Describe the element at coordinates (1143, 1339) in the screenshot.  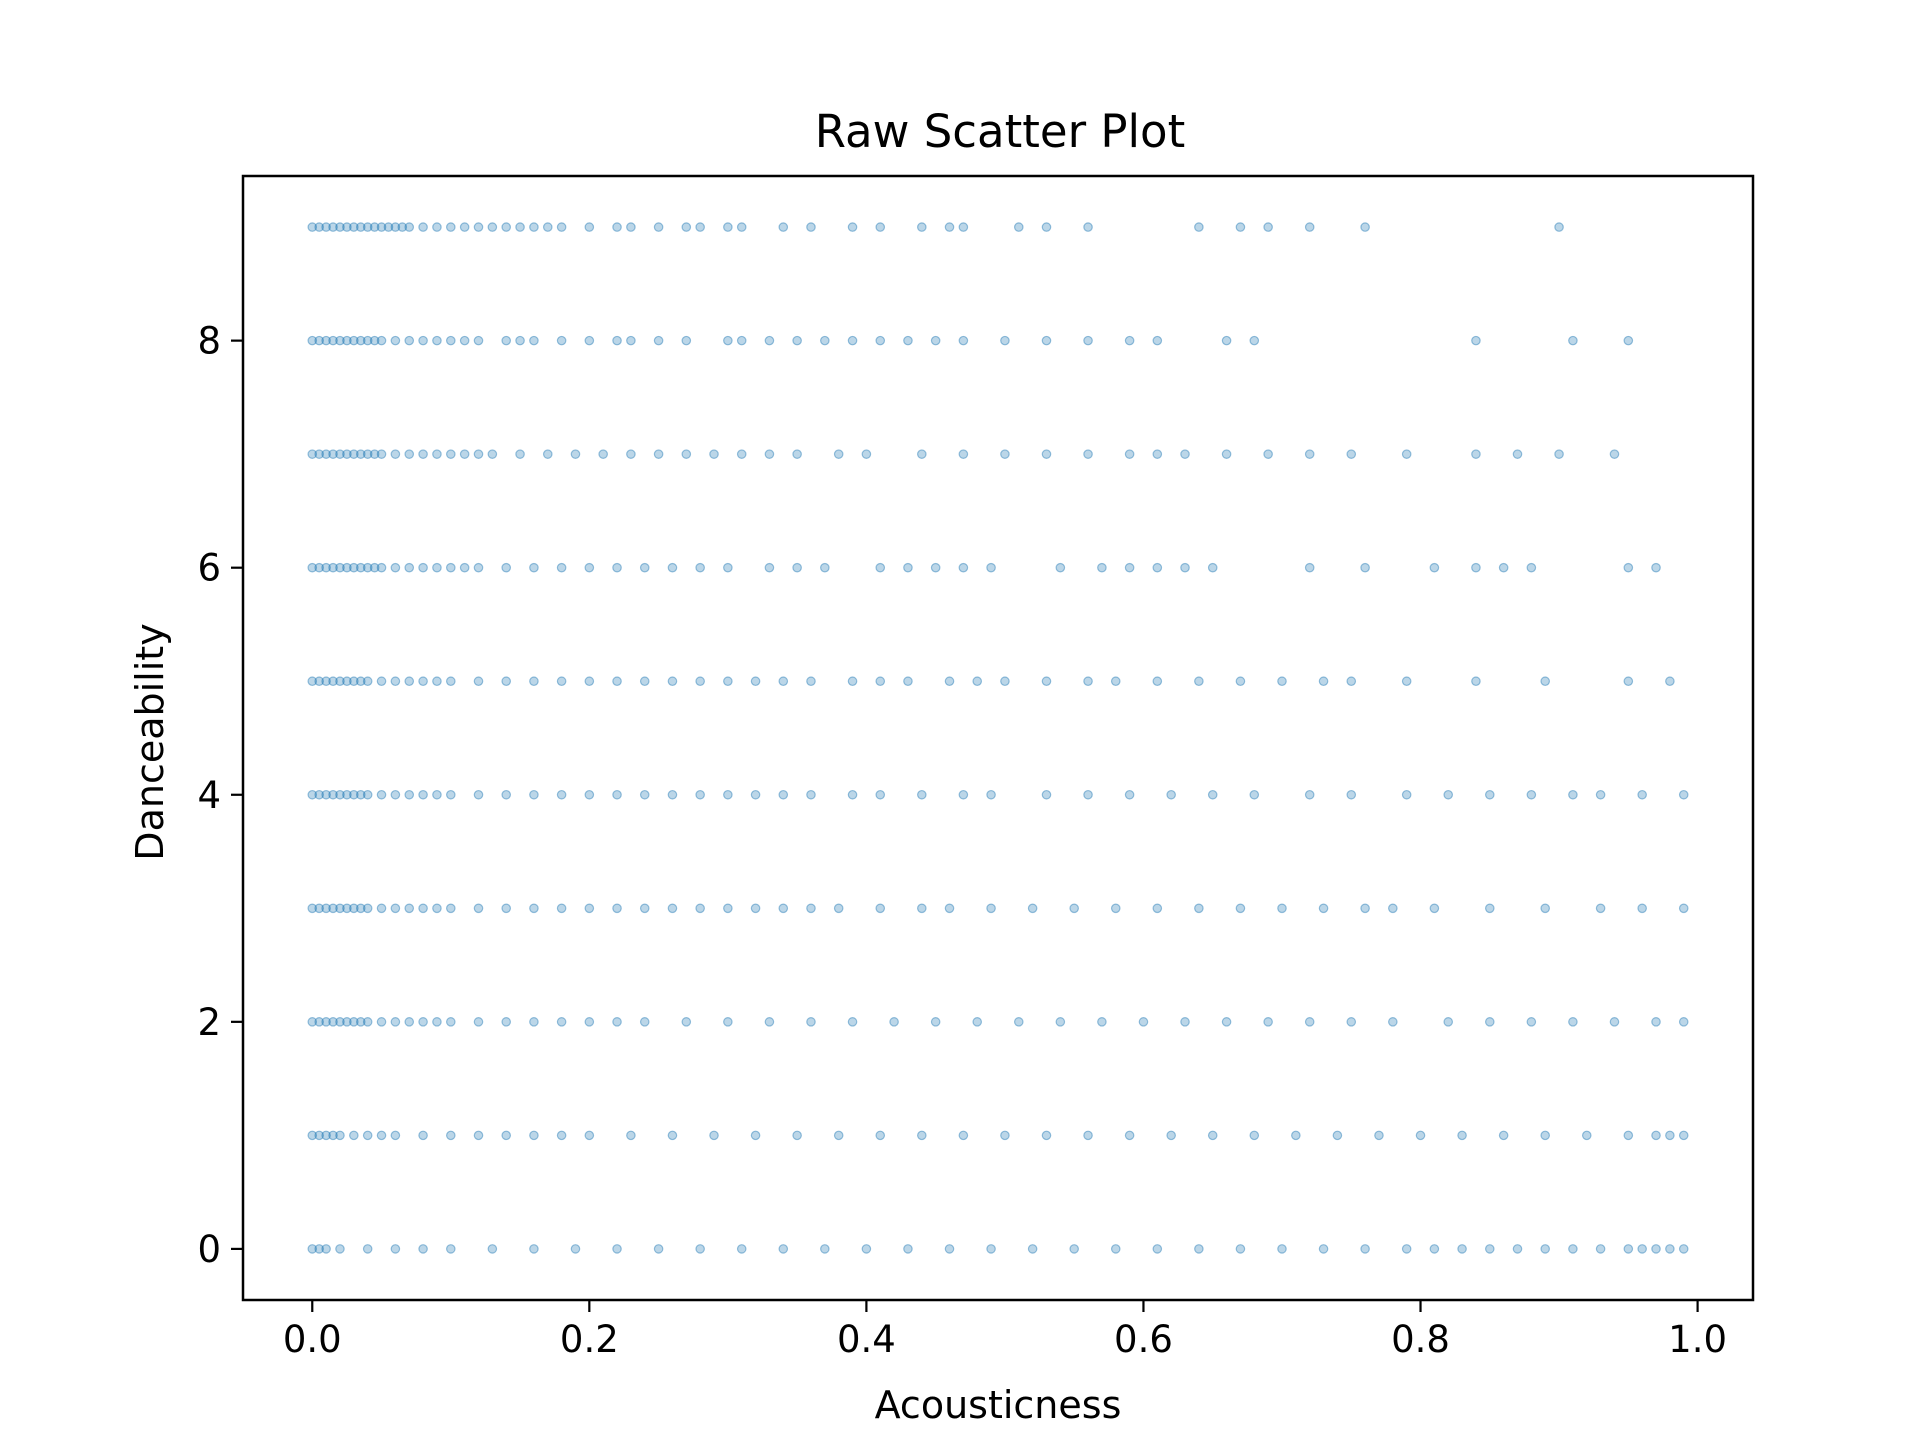
I see `x-tick-label: 0.6` at that location.